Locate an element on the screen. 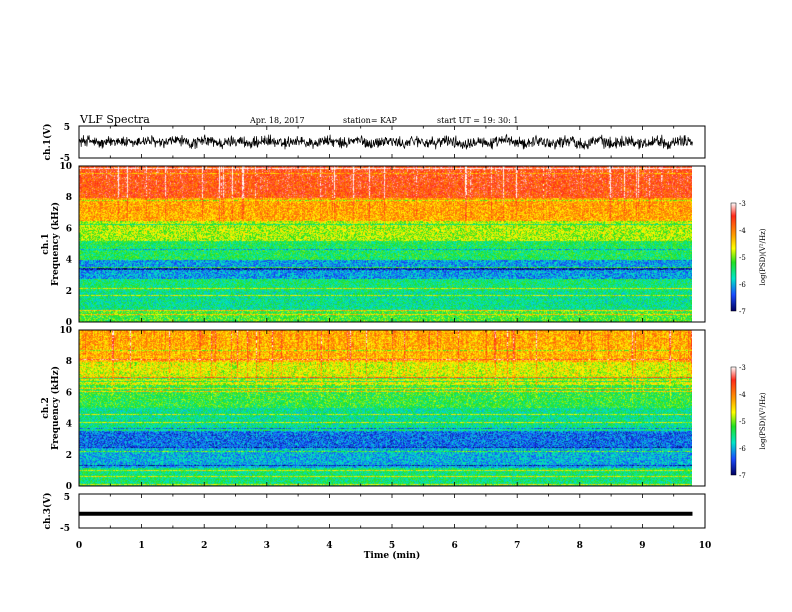 This screenshot has width=792, height=612. ch1-cb-tick-2: -5 is located at coordinates (742, 258).